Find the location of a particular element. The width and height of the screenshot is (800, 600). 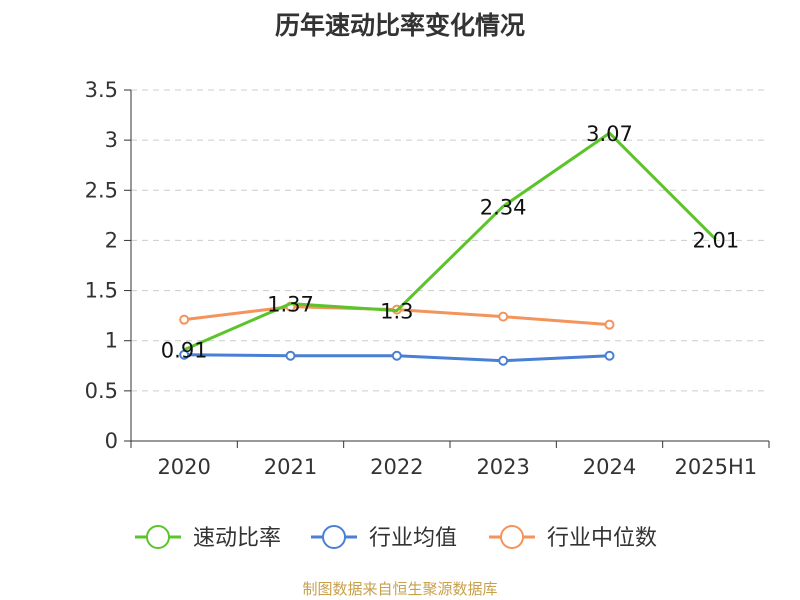

data-label: 1.3 is located at coordinates (396, 312).